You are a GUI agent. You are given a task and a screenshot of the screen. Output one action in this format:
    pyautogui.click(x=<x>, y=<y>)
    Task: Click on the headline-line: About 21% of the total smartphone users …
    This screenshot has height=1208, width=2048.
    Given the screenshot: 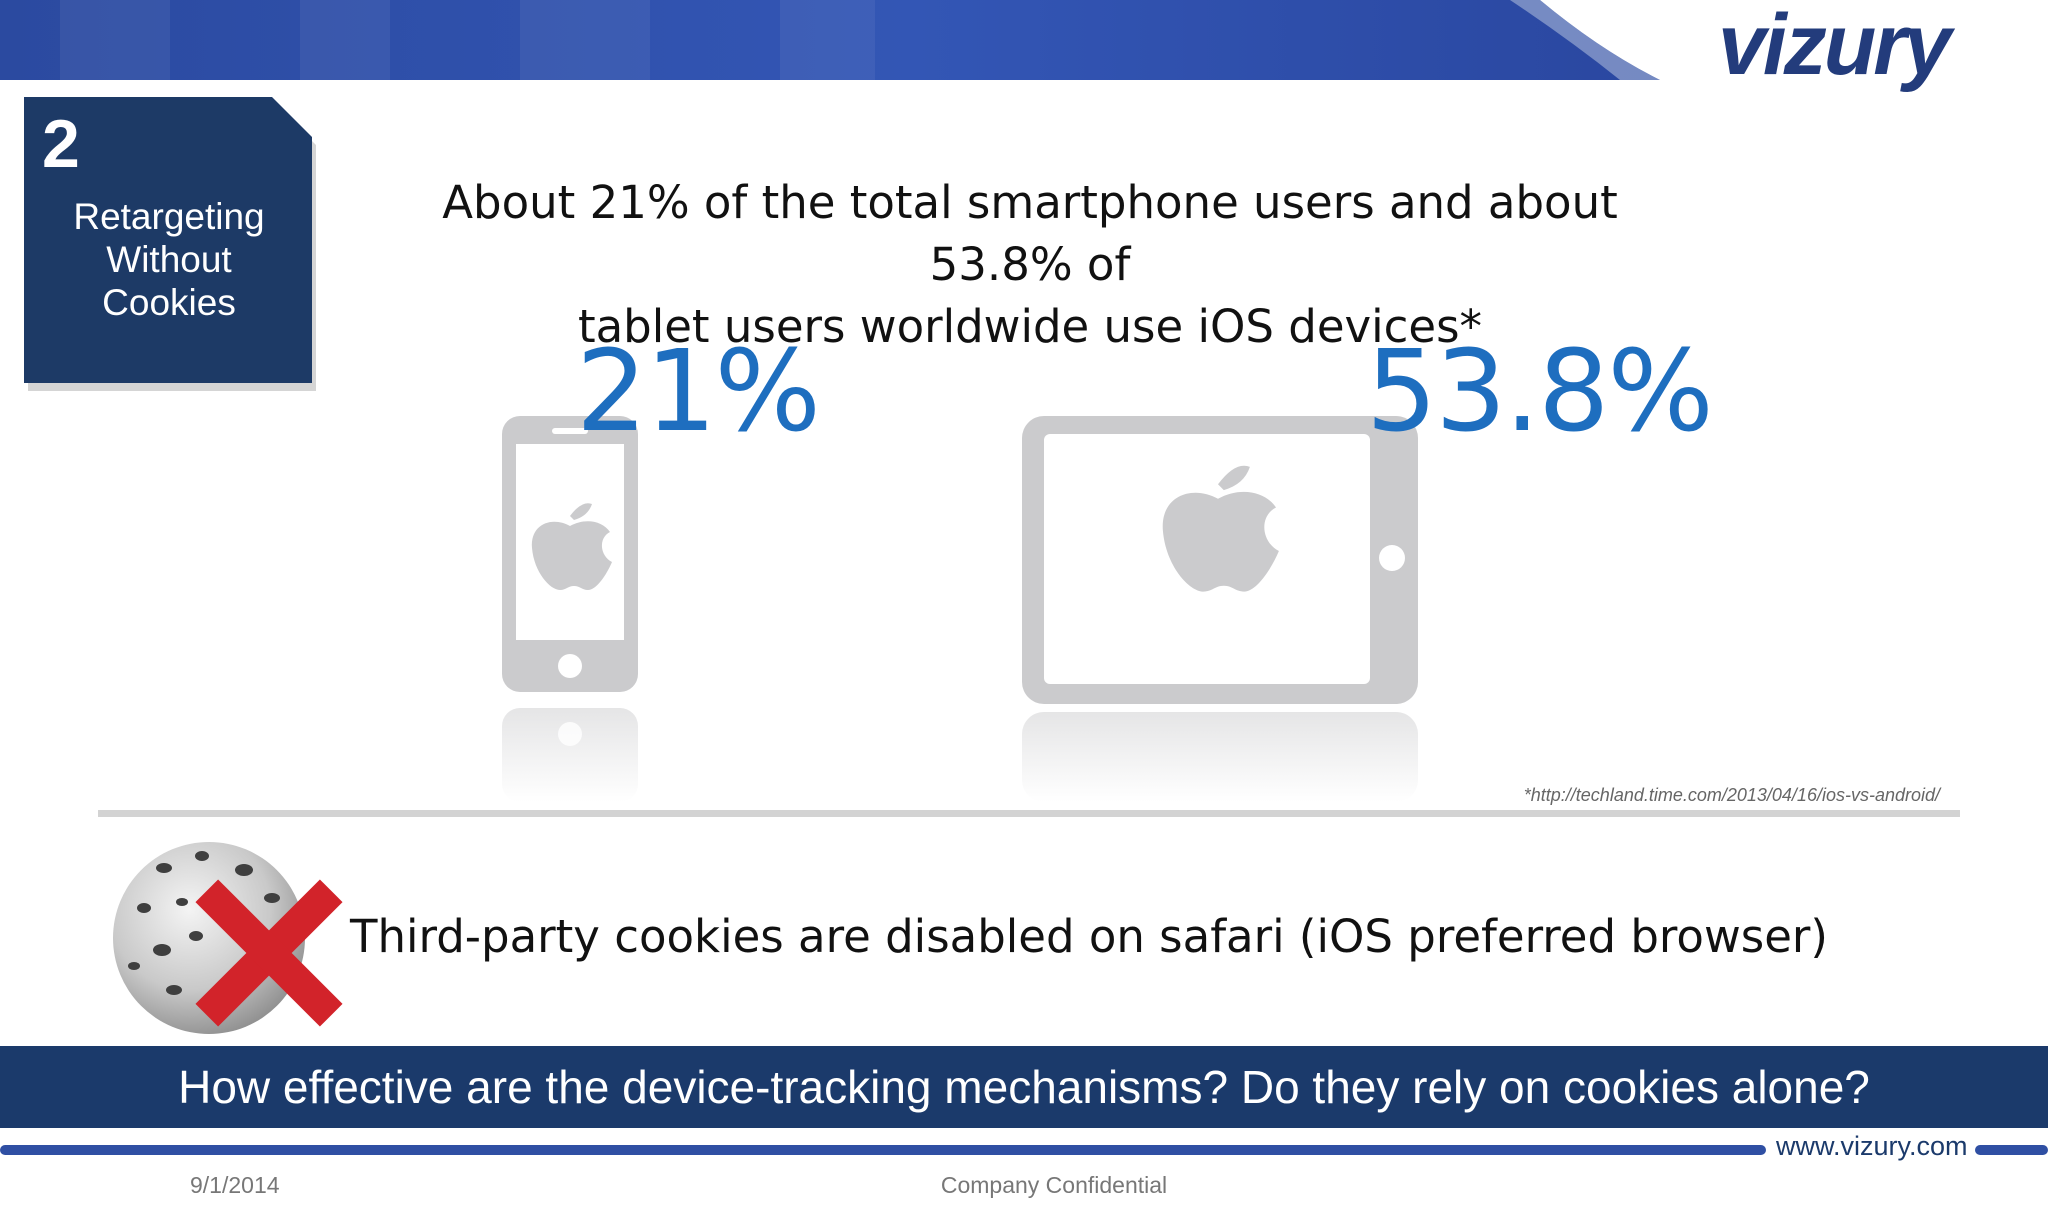 What is the action you would take?
    pyautogui.click(x=1030, y=233)
    